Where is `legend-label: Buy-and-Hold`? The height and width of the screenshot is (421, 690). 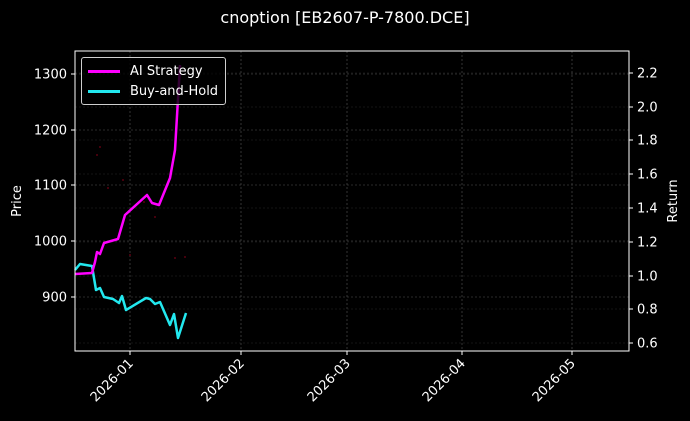
legend-label: Buy-and-Hold is located at coordinates (174, 91).